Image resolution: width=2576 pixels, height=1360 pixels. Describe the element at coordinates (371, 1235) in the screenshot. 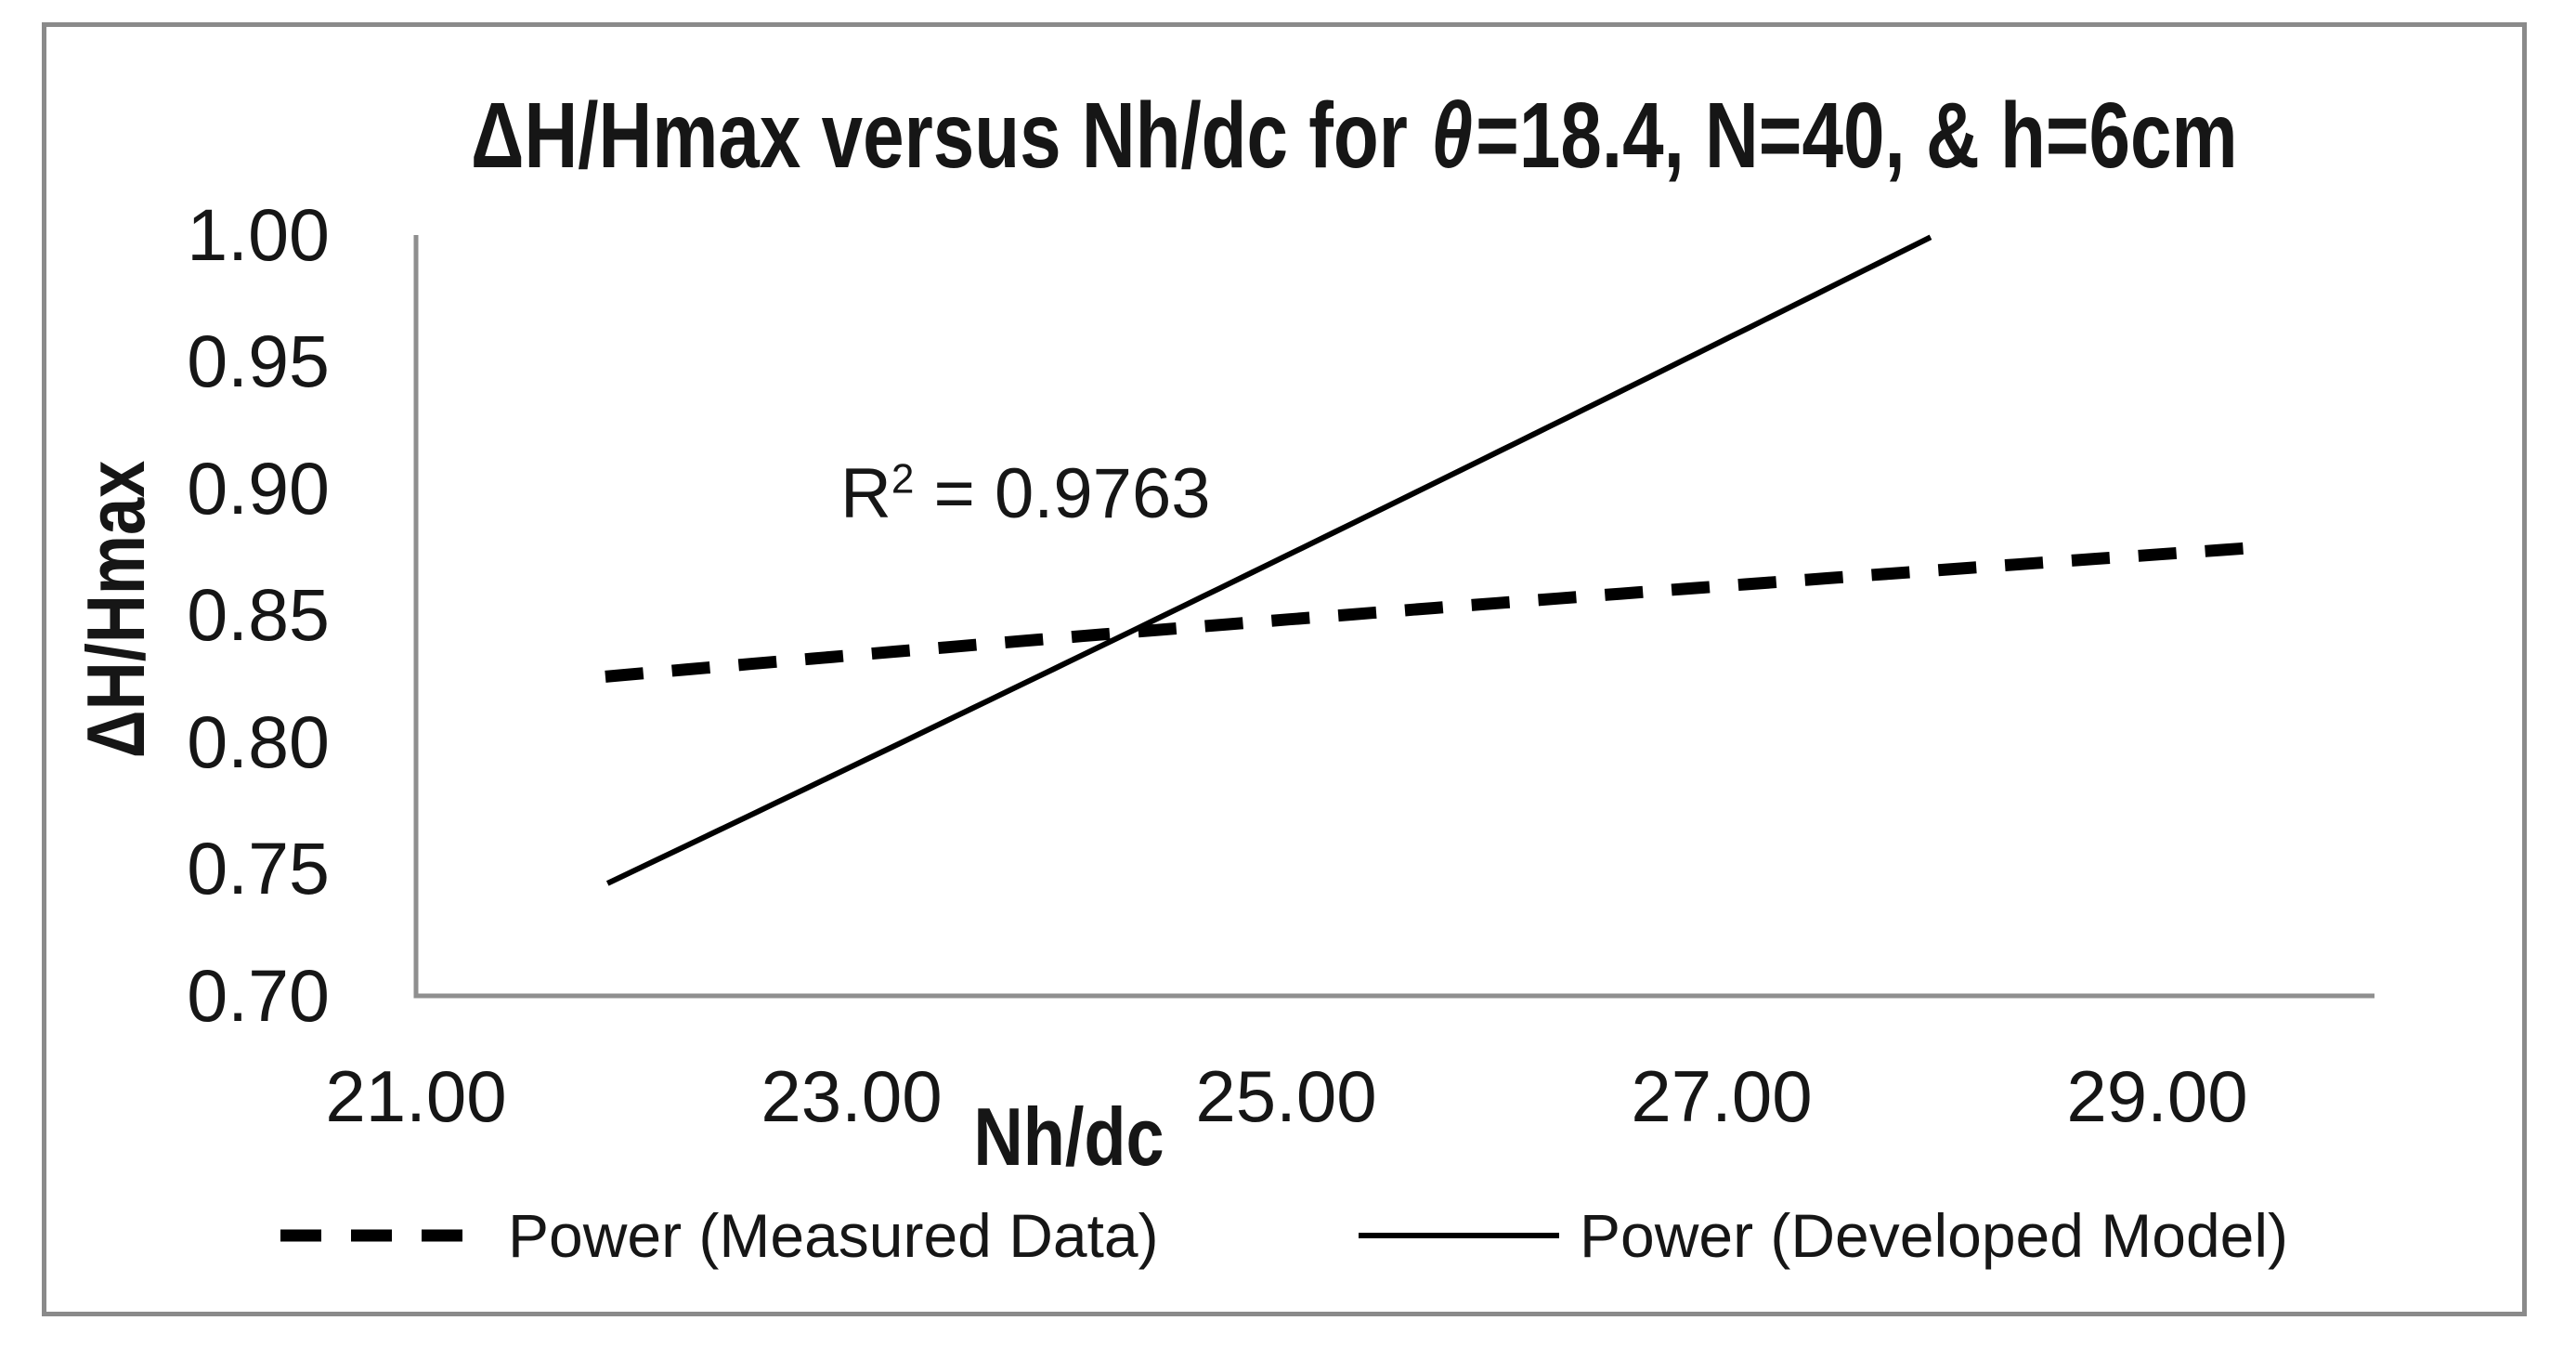

I see `legend-swatch-dashed-line-icon` at that location.